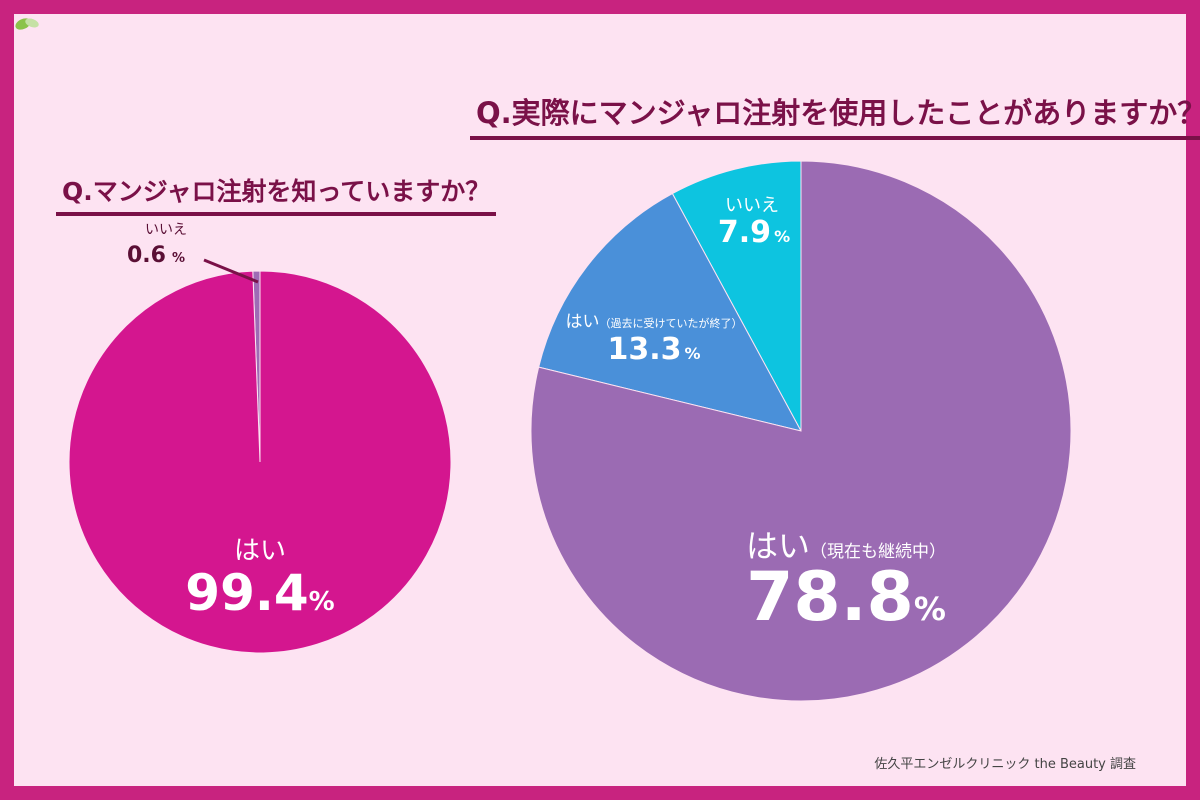  Describe the element at coordinates (260, 551) in the screenshot. I see `left-label-yes: はい` at that location.